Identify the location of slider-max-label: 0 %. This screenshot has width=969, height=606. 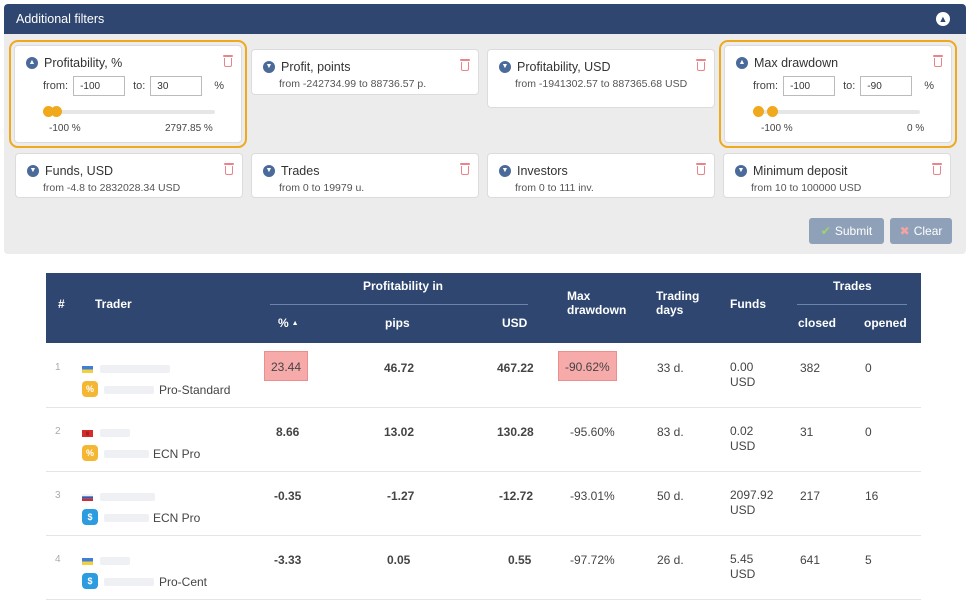
(916, 128).